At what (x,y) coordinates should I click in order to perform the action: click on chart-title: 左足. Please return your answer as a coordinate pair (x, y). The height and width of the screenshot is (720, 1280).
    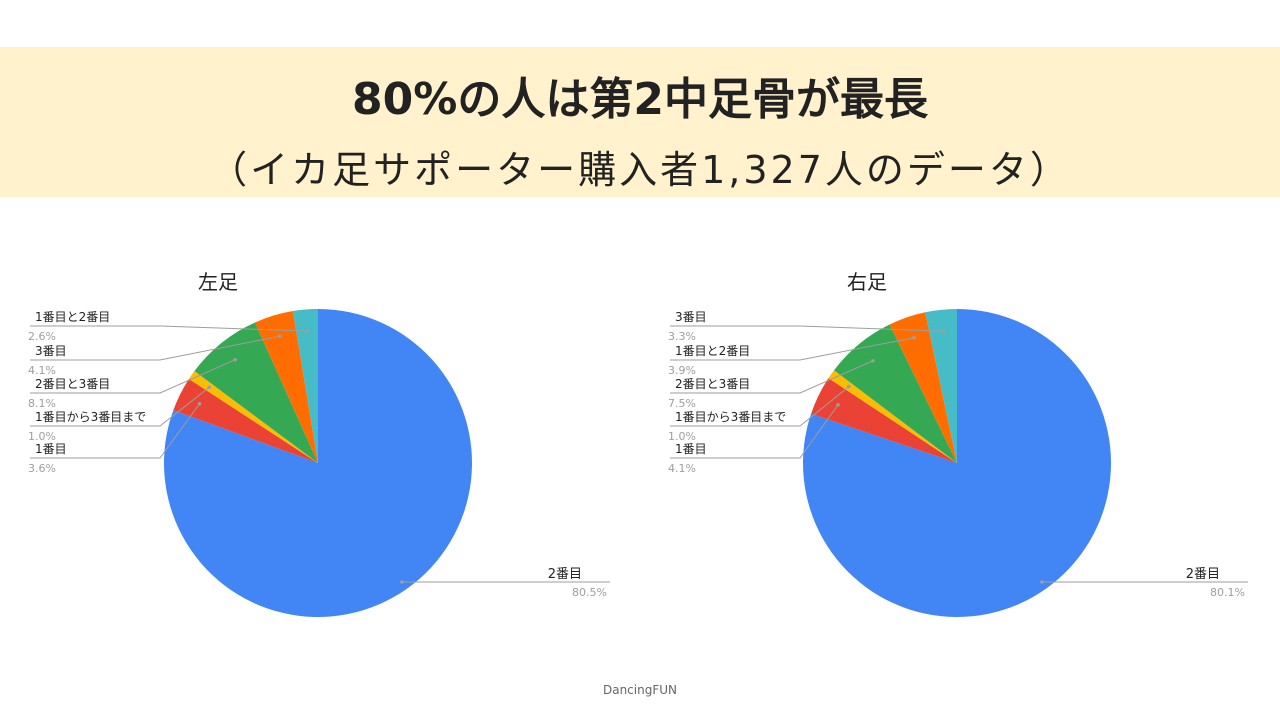
    Looking at the image, I should click on (218, 282).